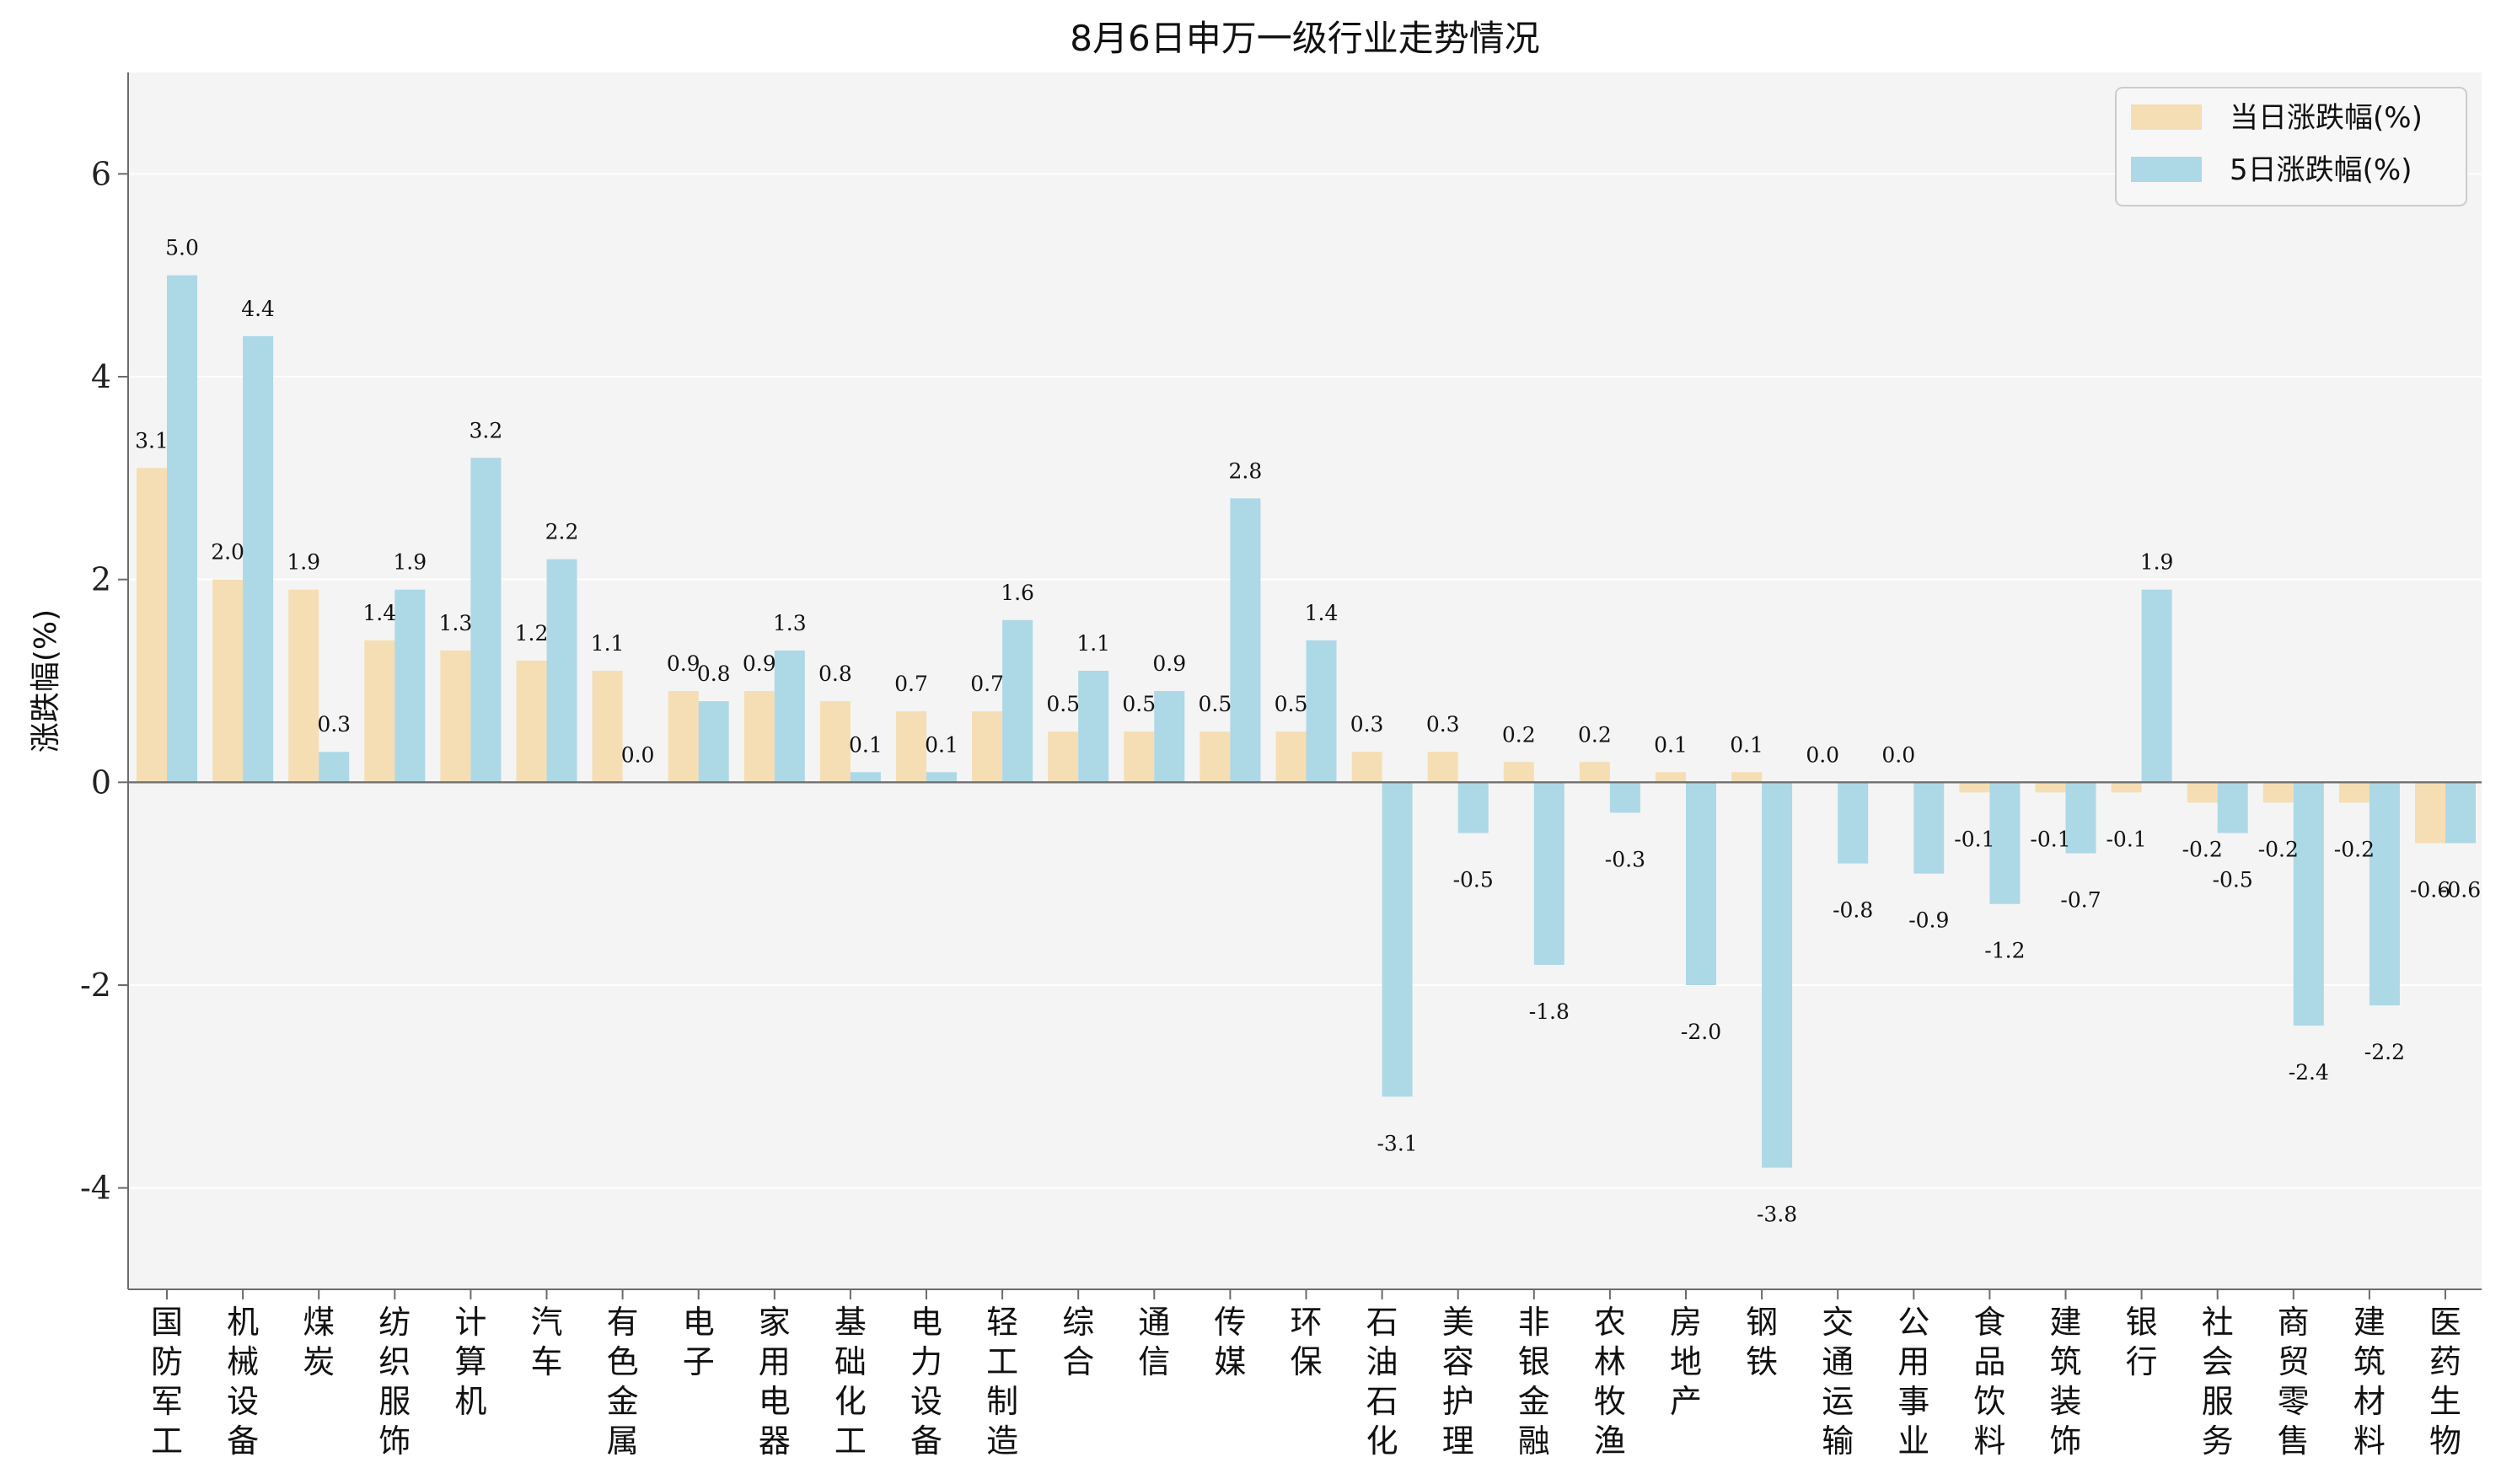  What do you see at coordinates (2326, 118) in the screenshot?
I see `legend-label-daily: 当日涨跌幅(%)` at bounding box center [2326, 118].